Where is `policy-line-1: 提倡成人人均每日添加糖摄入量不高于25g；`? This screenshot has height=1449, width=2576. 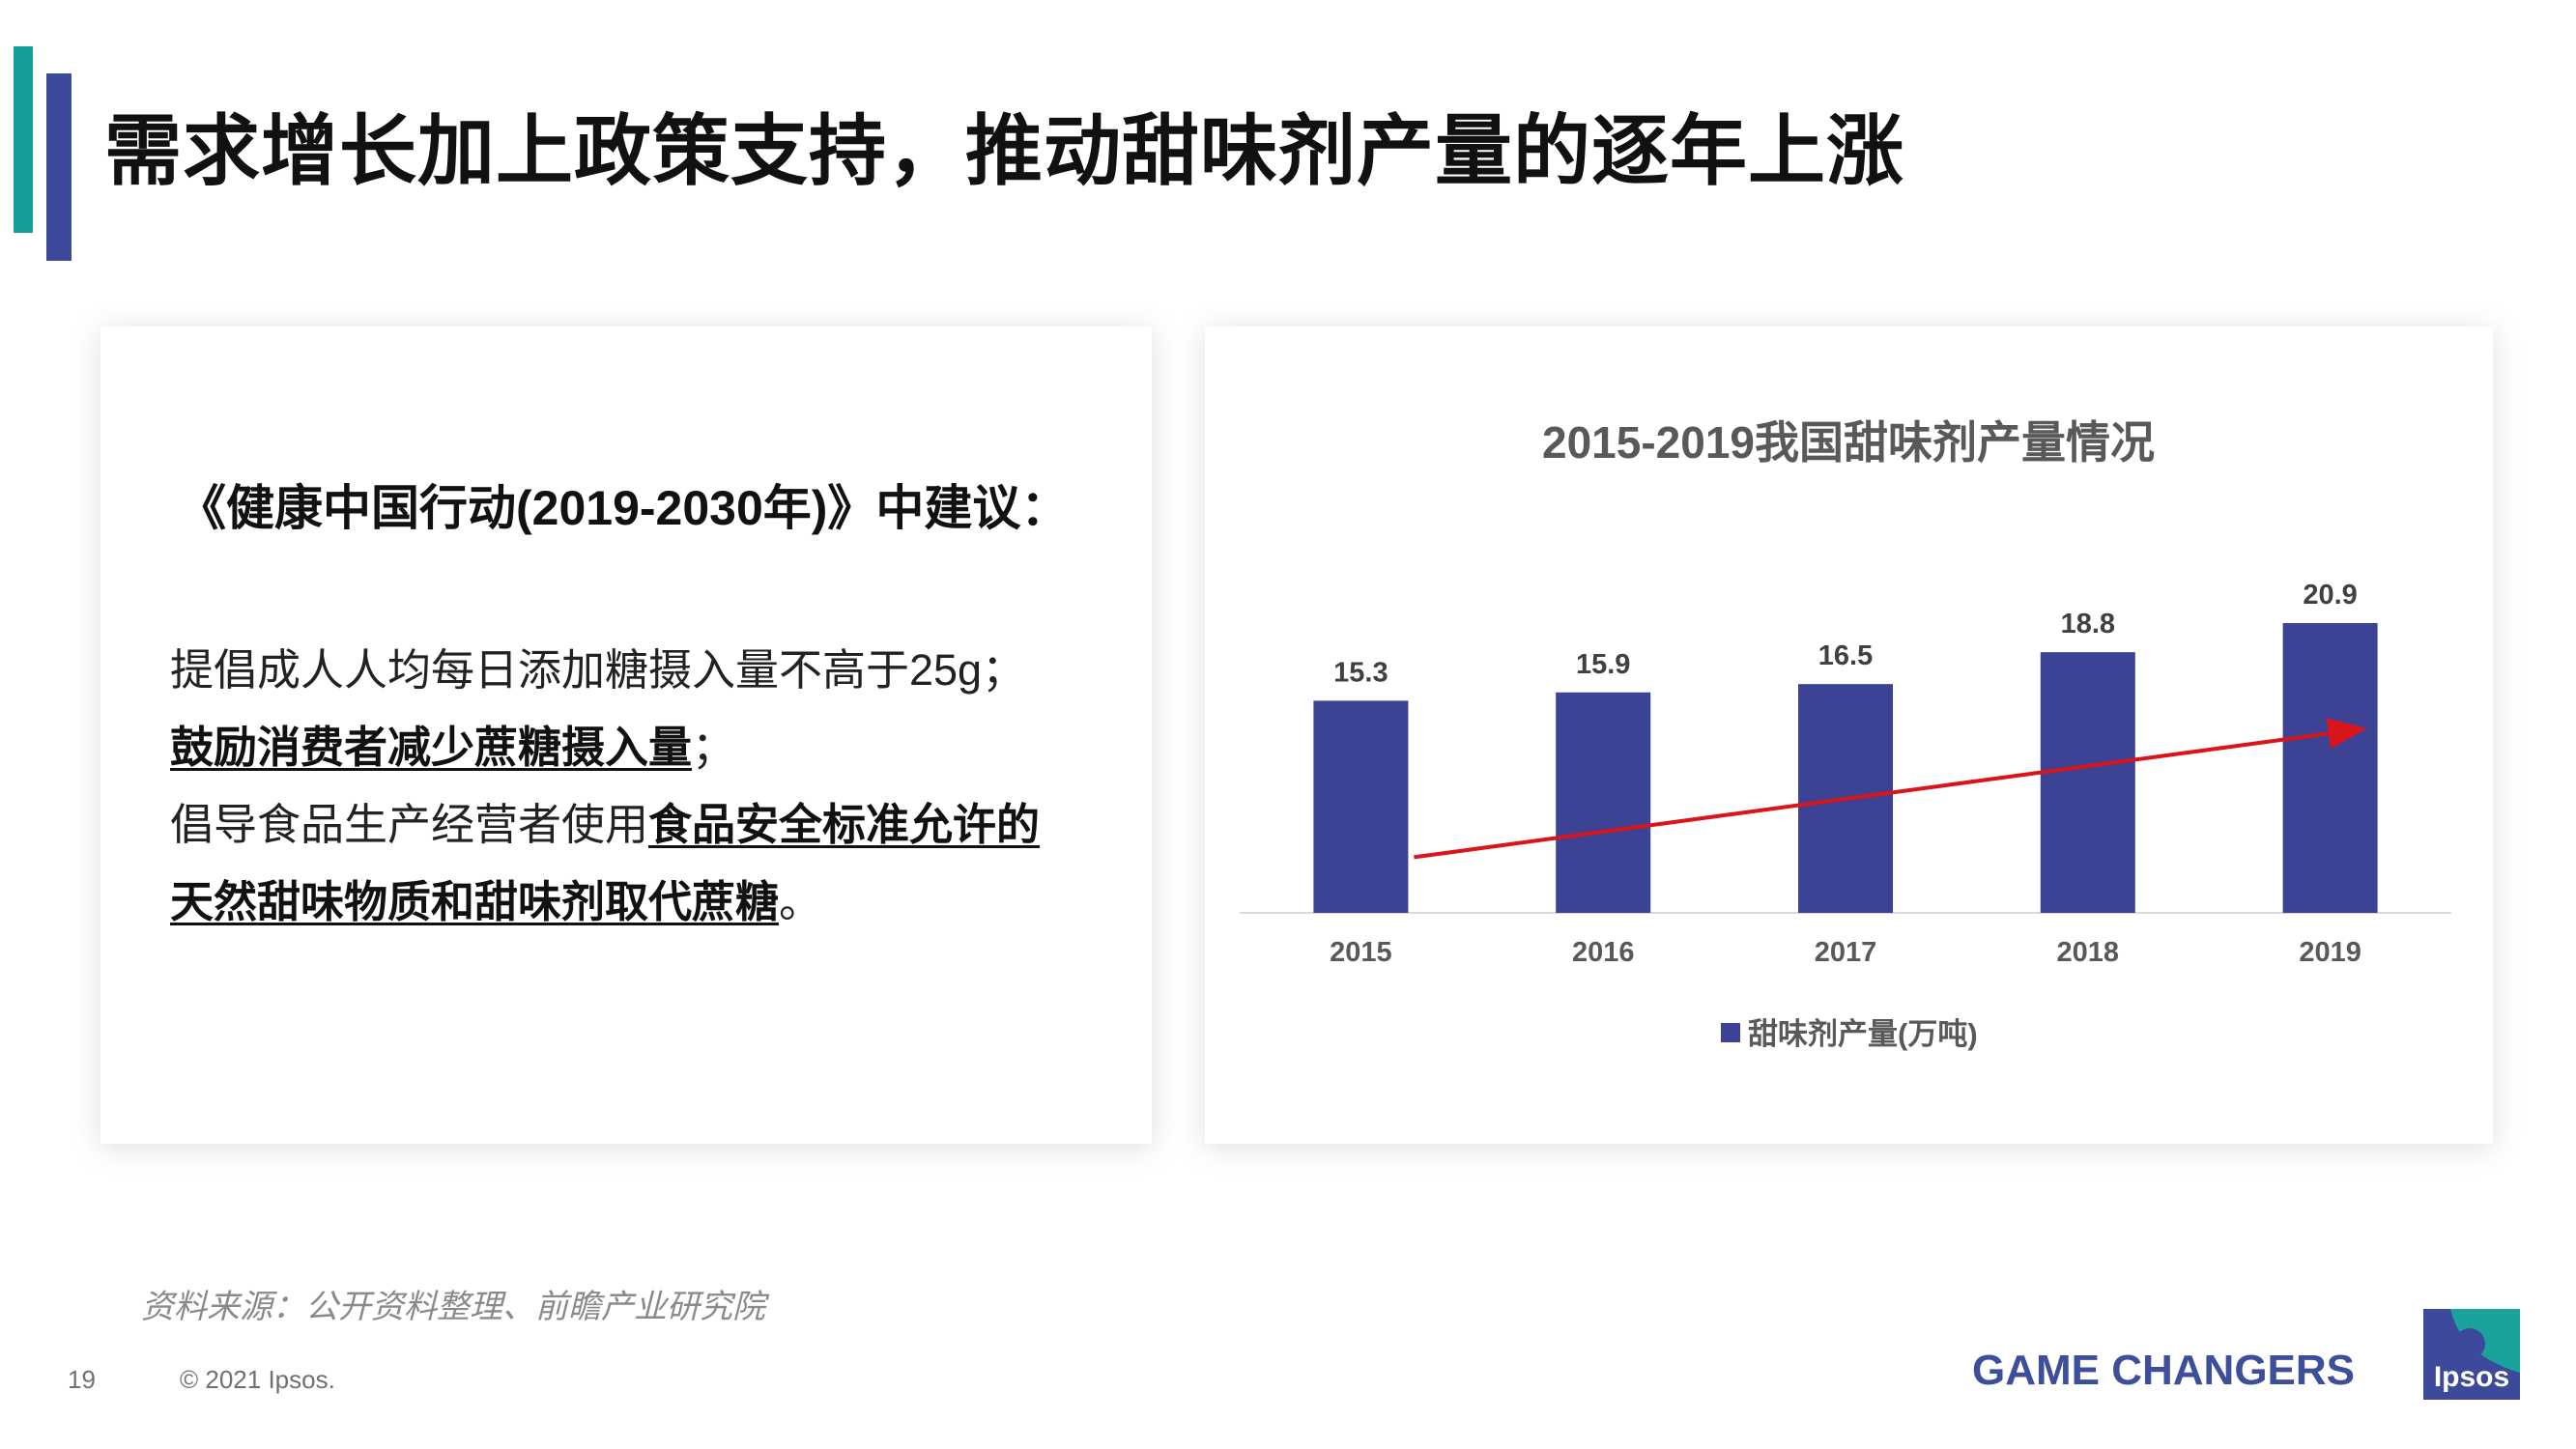 policy-line-1: 提倡成人人均每日添加糖摄入量不高于25g； is located at coordinates (649, 670).